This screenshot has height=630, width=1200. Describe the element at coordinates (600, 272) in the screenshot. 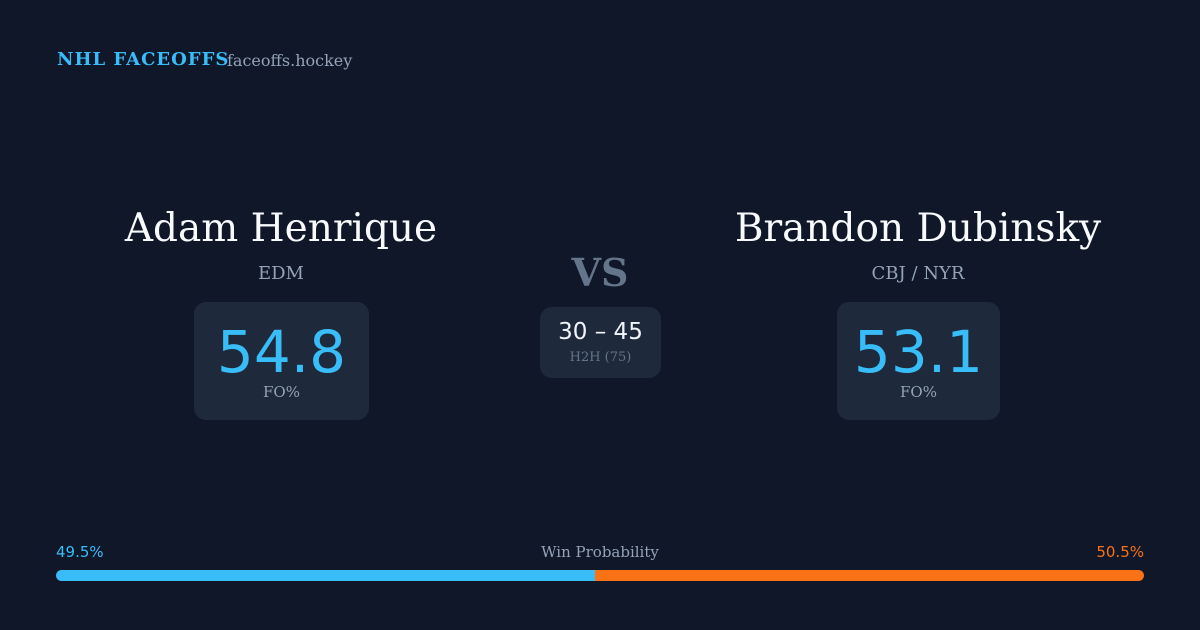

I see `vs: VS` at that location.